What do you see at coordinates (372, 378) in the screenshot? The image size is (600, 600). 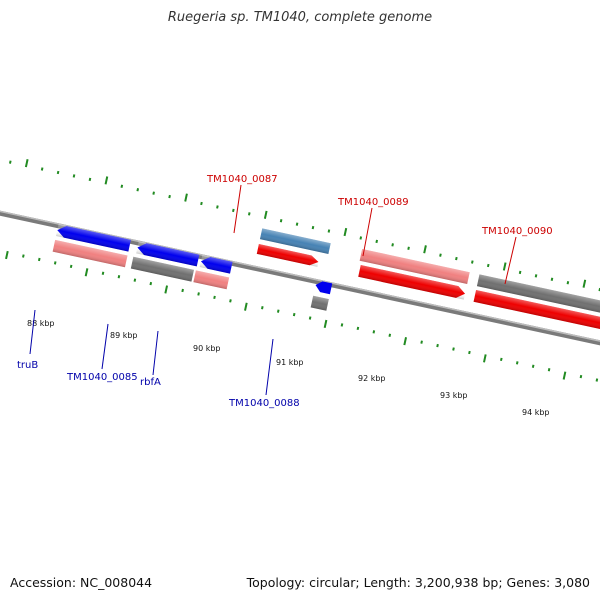 I see `tick-label-92kbp: 92 kbp` at bounding box center [372, 378].